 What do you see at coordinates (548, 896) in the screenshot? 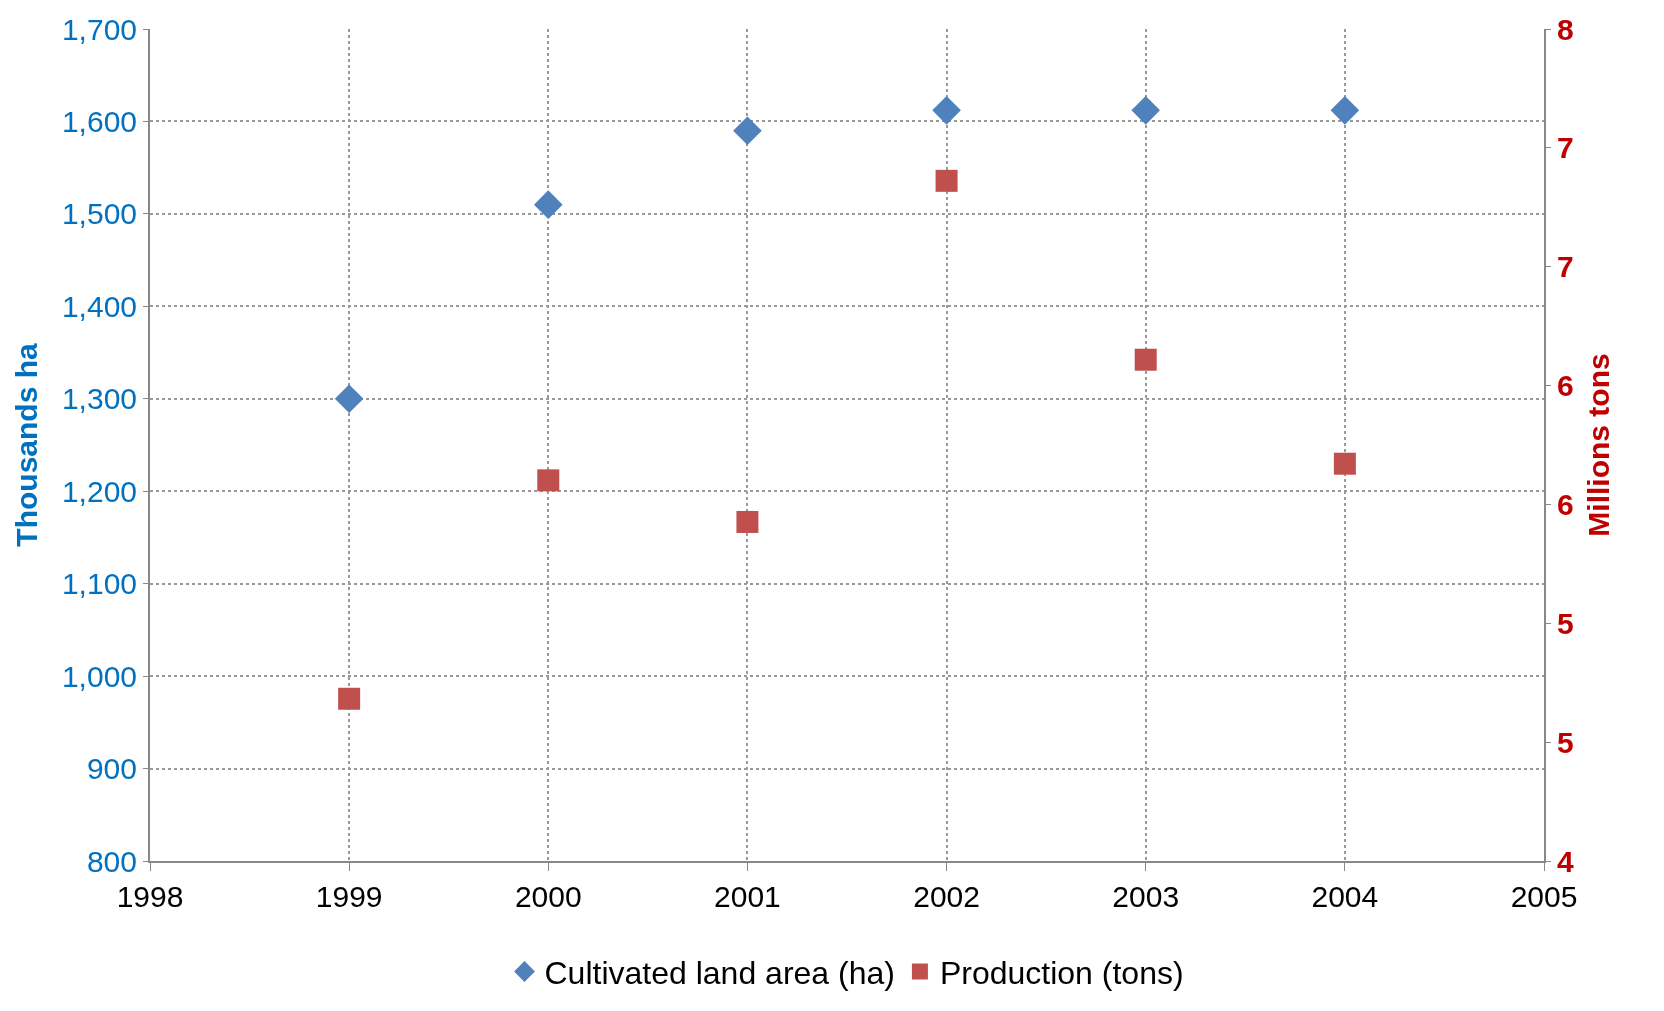
I see `x-tick-label: 2000` at bounding box center [548, 896].